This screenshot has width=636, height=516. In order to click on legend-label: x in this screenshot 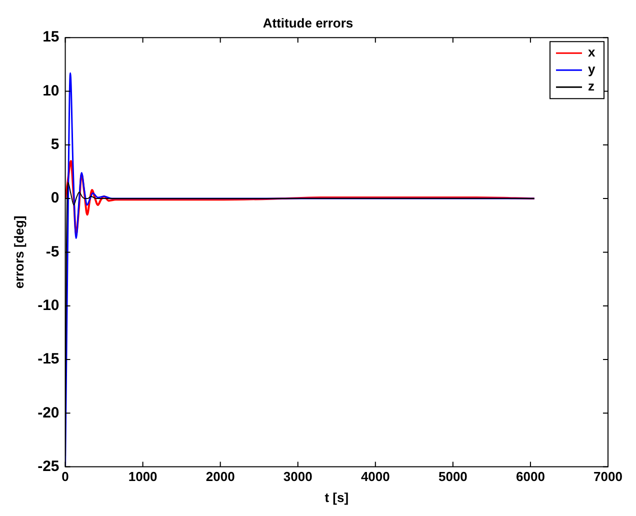, I will do `click(592, 52)`.